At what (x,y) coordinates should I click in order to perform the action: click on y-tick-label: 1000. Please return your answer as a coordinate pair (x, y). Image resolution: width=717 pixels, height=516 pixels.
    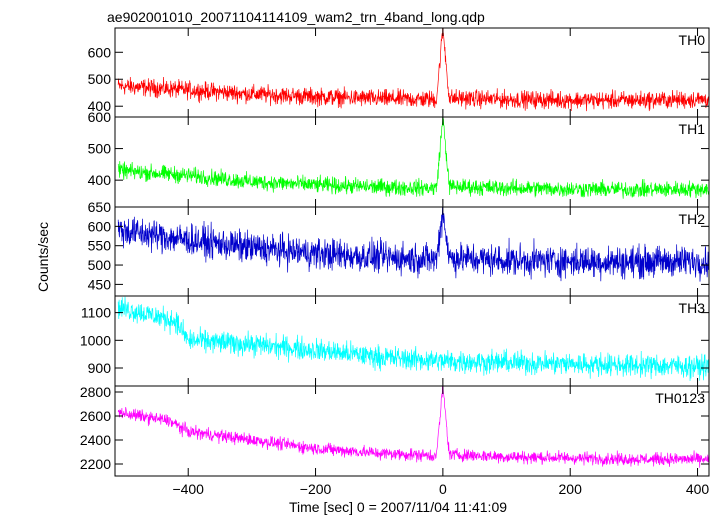
    Looking at the image, I should click on (95, 340).